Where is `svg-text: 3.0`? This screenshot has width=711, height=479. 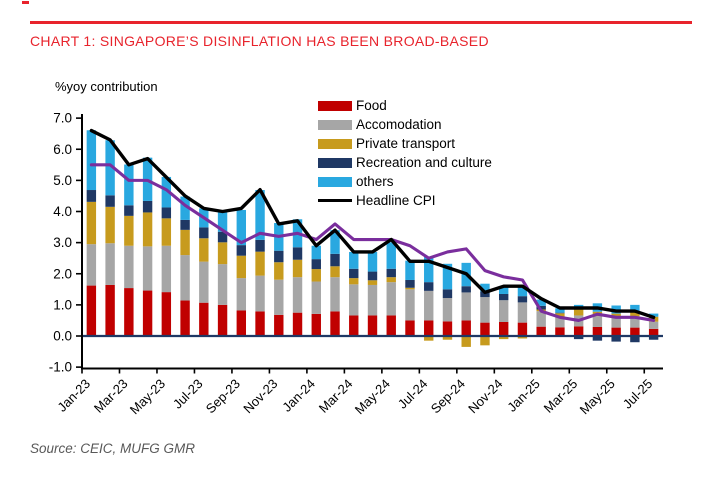 svg-text: 3.0 is located at coordinates (62, 242).